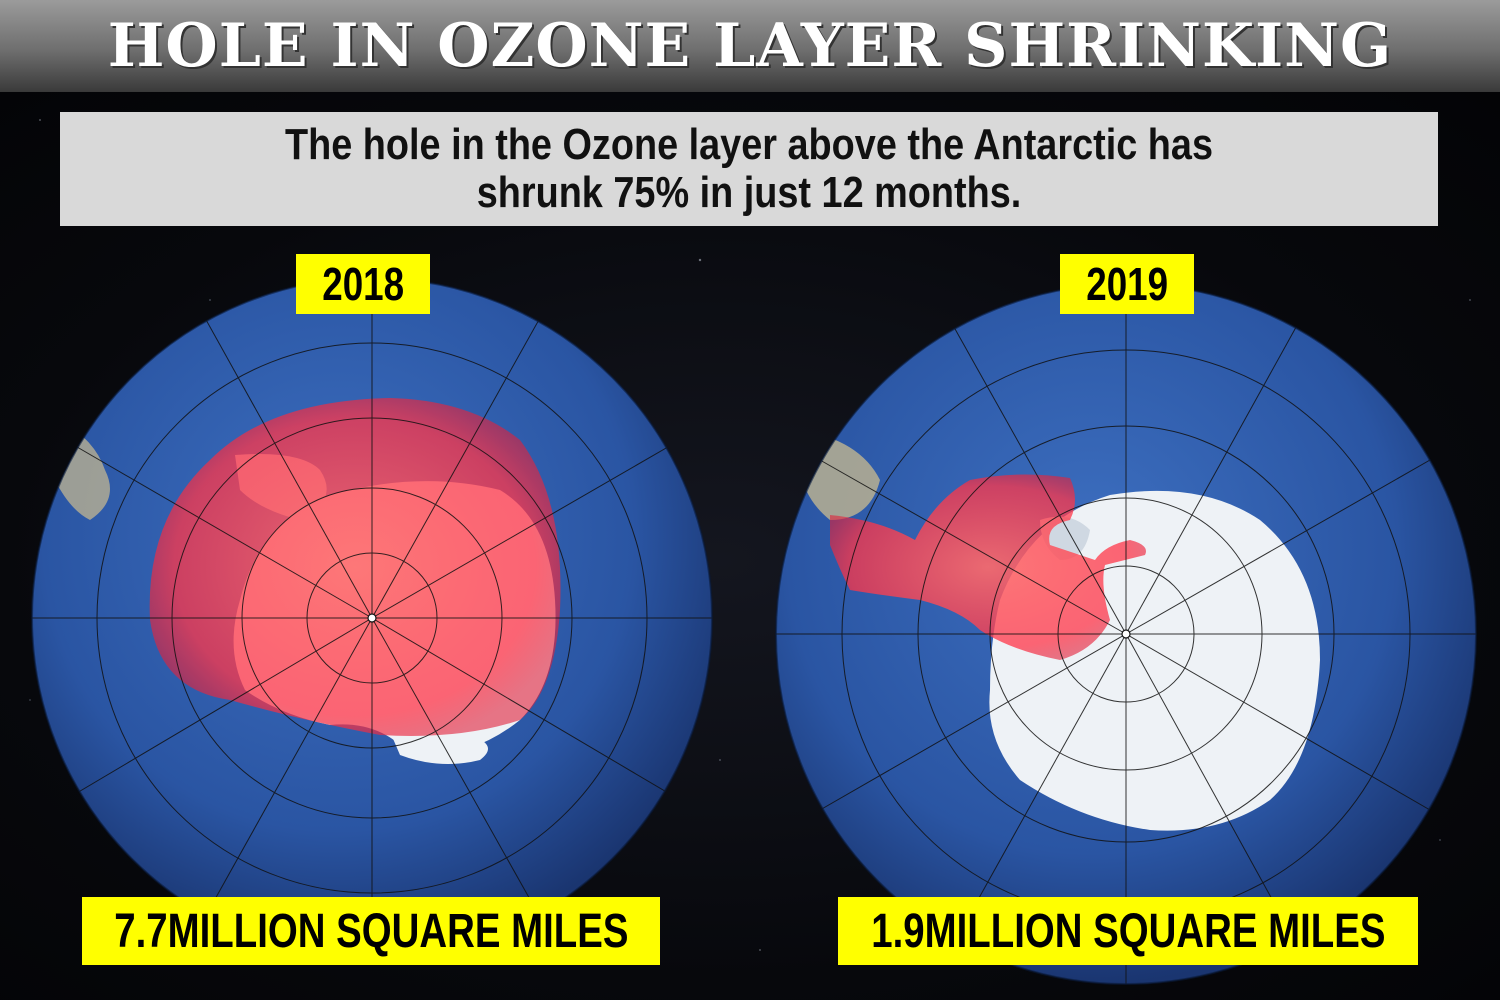 This screenshot has height=1000, width=1500. I want to click on title-banner: HOLE IN OZONE LAYER SHRINKING, so click(750, 46).